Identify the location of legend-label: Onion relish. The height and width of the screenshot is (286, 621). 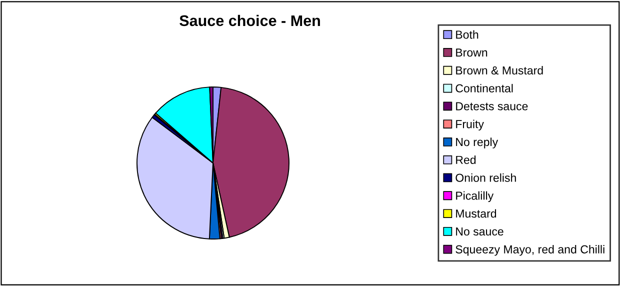
(486, 177).